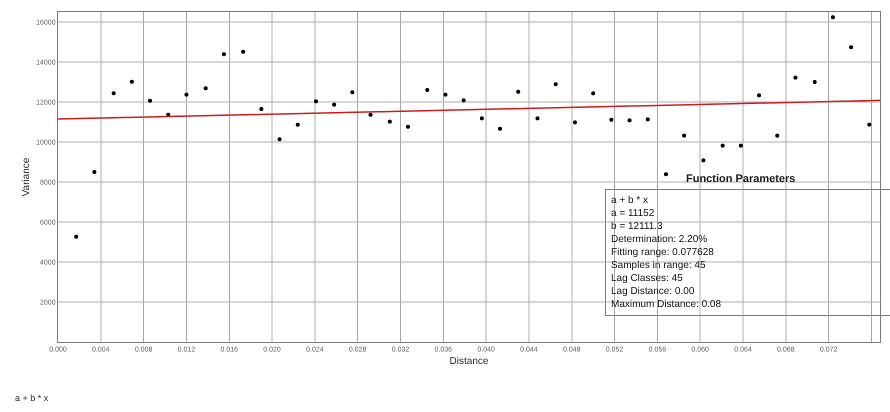  Describe the element at coordinates (662, 252) in the screenshot. I see `annotation: Fitting range: 0.077628` at that location.